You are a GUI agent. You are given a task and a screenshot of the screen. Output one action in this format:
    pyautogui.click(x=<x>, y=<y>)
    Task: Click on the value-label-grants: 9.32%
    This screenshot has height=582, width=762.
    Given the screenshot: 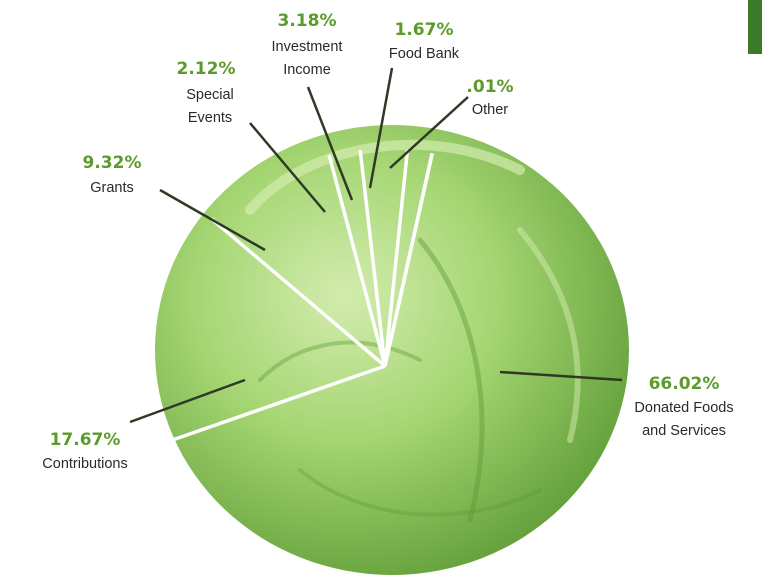 What is the action you would take?
    pyautogui.click(x=112, y=163)
    